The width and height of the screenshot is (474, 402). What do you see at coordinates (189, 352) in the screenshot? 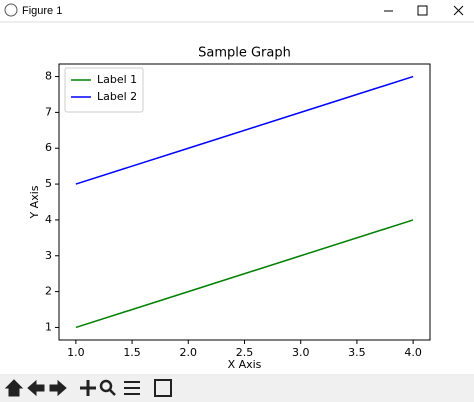
I see `x-tick-label: 2.0` at bounding box center [189, 352].